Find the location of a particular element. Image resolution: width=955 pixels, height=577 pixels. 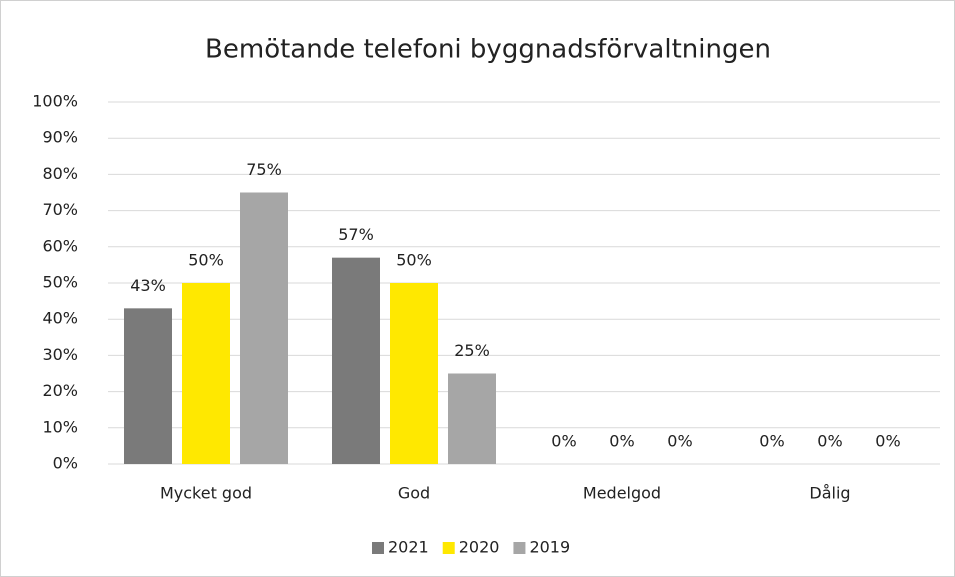

y-tick-label: 30% is located at coordinates (60, 354).